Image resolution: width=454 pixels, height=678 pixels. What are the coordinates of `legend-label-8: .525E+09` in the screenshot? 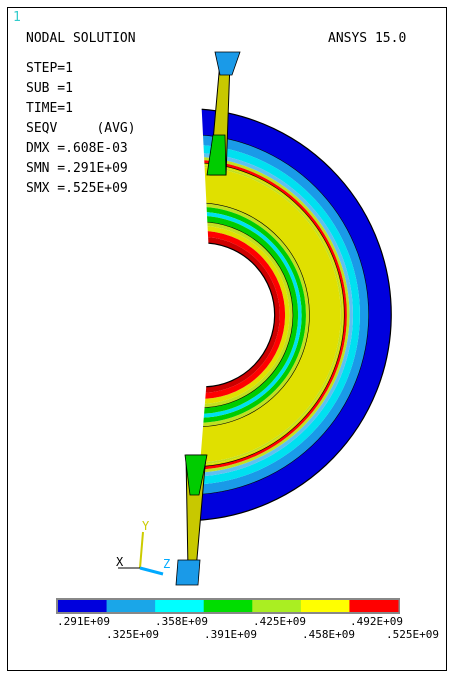 It's located at (412, 634).